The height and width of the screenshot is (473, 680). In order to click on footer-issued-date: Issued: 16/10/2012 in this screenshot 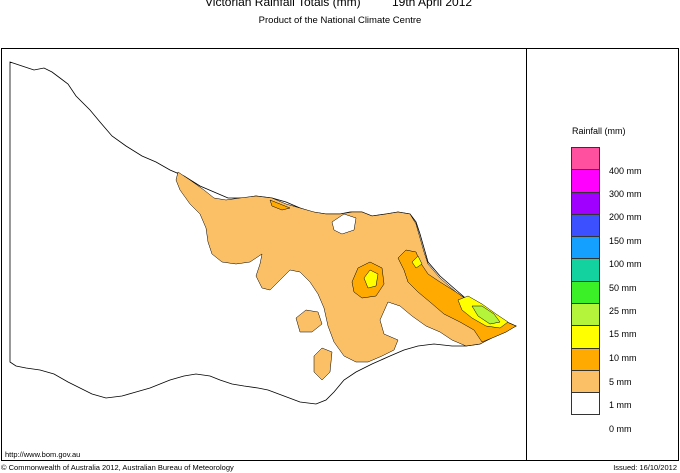, I will do `click(645, 467)`.